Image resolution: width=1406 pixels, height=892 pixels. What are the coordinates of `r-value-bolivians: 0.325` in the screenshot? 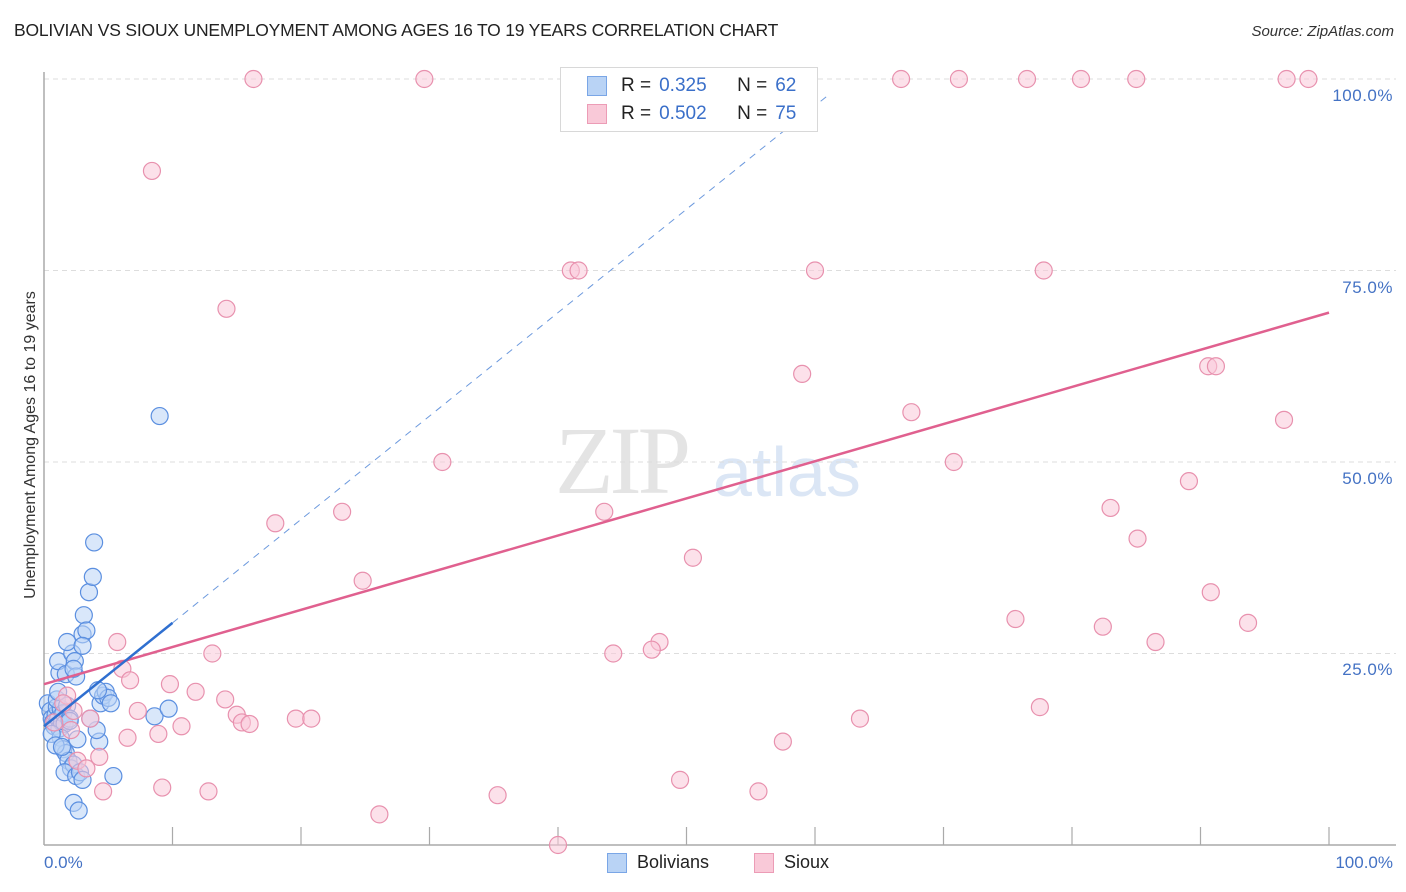 It's located at (683, 85).